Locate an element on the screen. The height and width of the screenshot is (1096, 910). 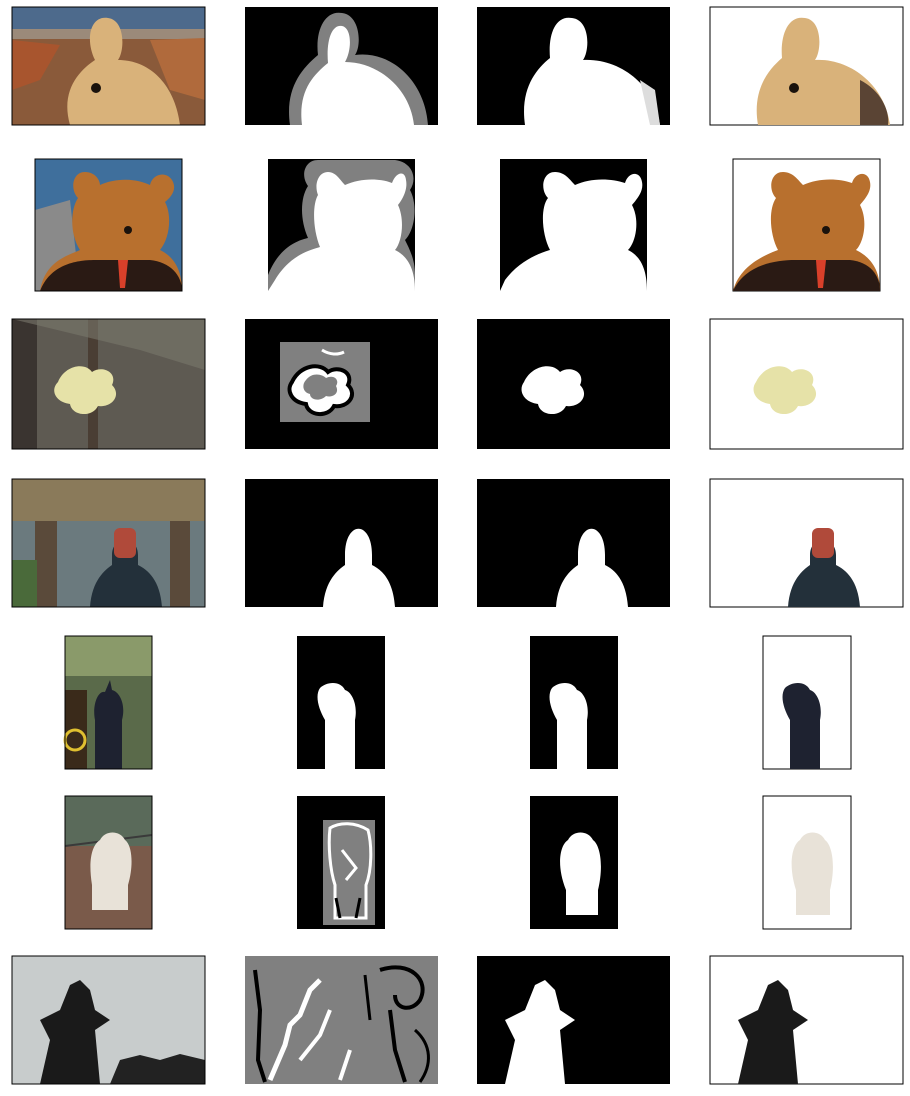
row-masked-person is located at coordinates (457, 543).